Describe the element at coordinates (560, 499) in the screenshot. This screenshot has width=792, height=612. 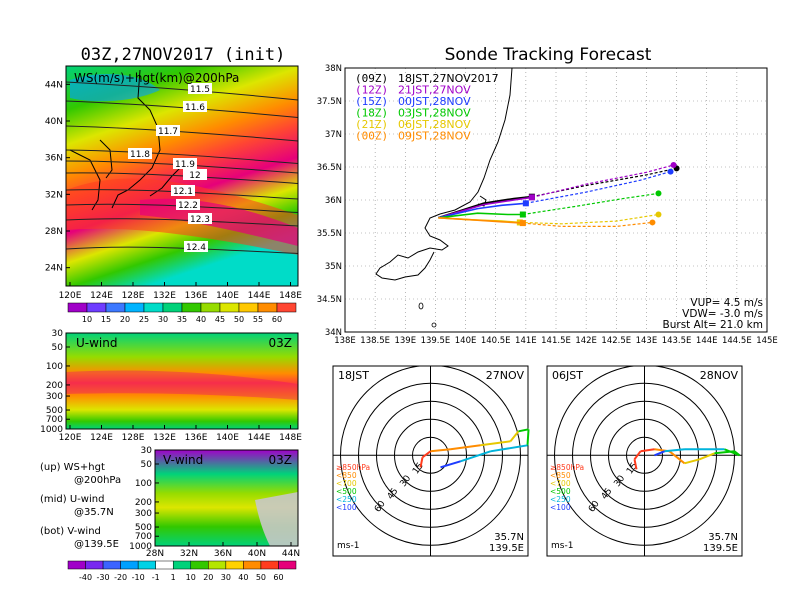
I see `hodo-legend-item: <250` at that location.